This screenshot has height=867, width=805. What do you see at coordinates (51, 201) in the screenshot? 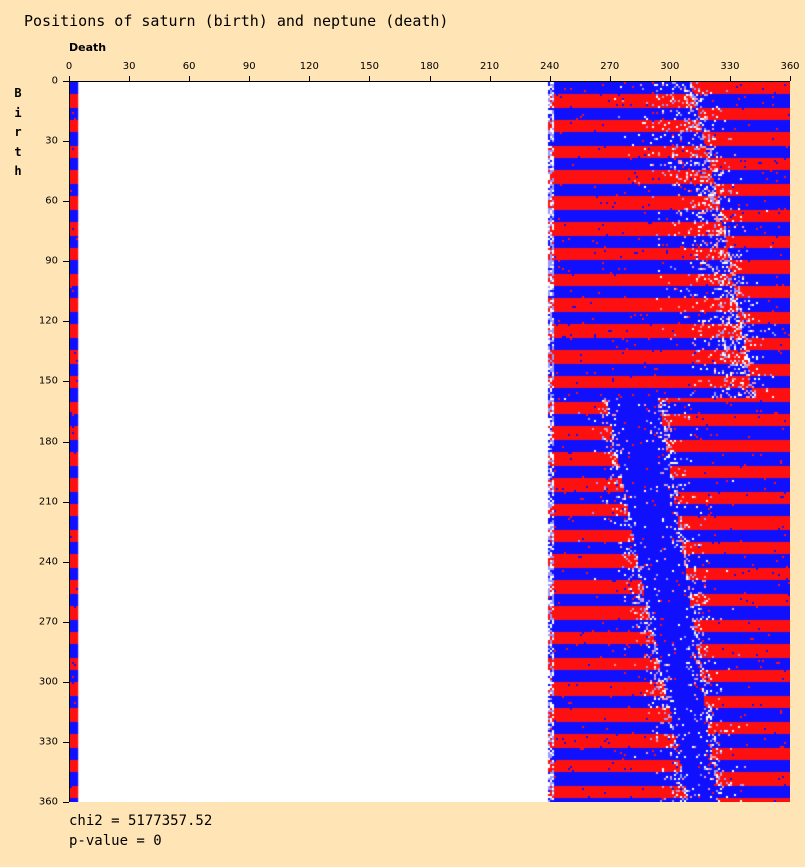
I see `y-tick-label: 60` at bounding box center [51, 201].